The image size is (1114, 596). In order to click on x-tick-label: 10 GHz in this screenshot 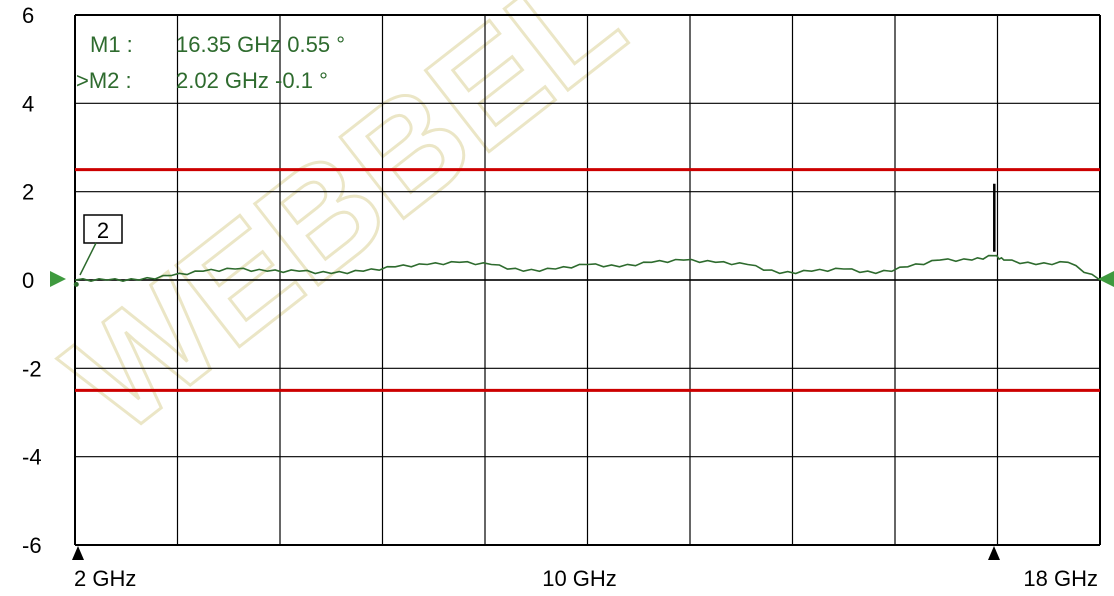, I will do `click(579, 578)`.